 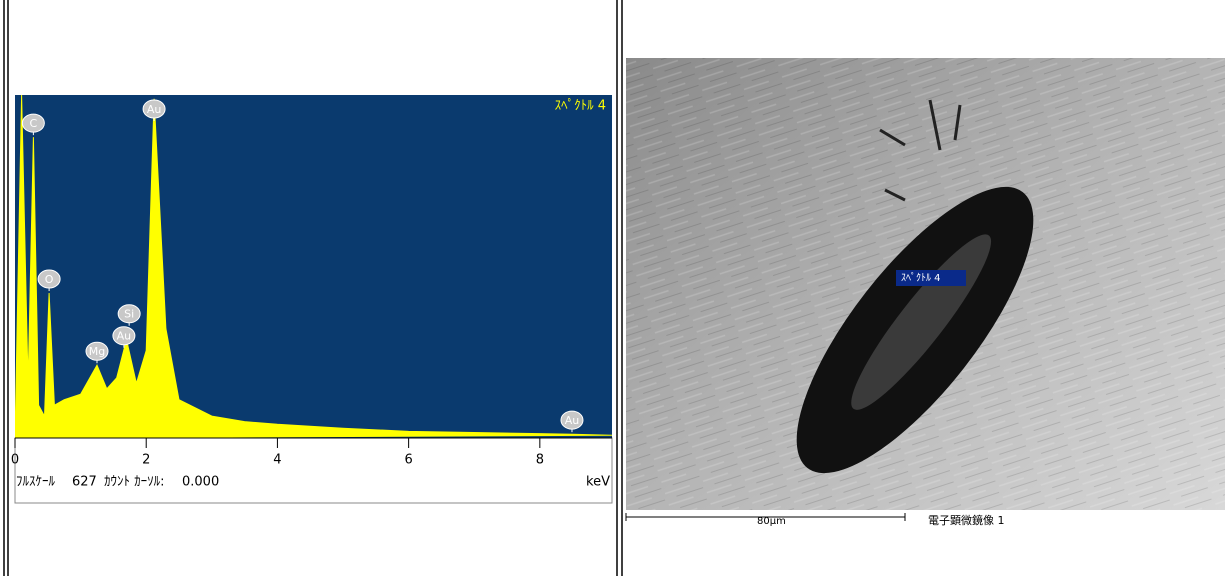 I want to click on axis-panel, so click(x=313, y=470).